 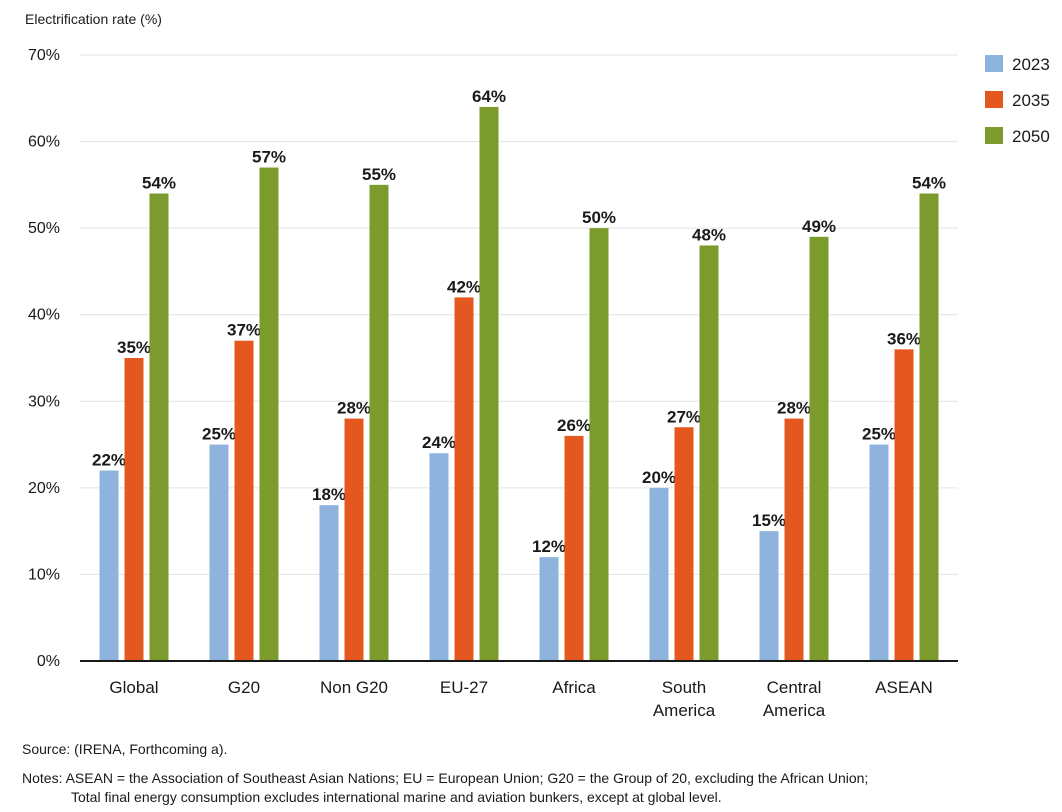 I want to click on x-tick-label: Non G20, so click(x=354, y=687).